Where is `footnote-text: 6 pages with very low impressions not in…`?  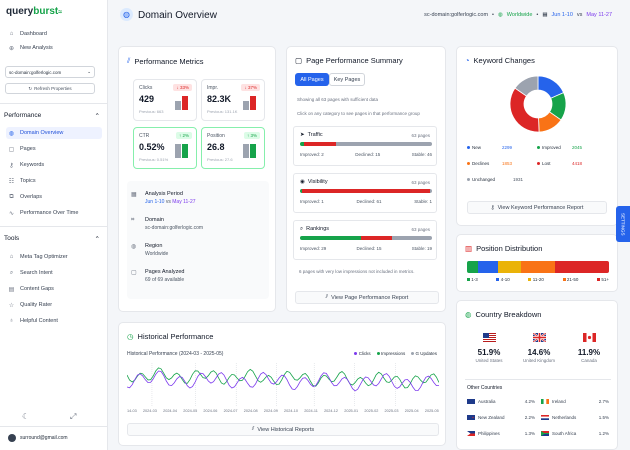
footnote-text: 6 pages with very low impressions not in… is located at coordinates (357, 271).